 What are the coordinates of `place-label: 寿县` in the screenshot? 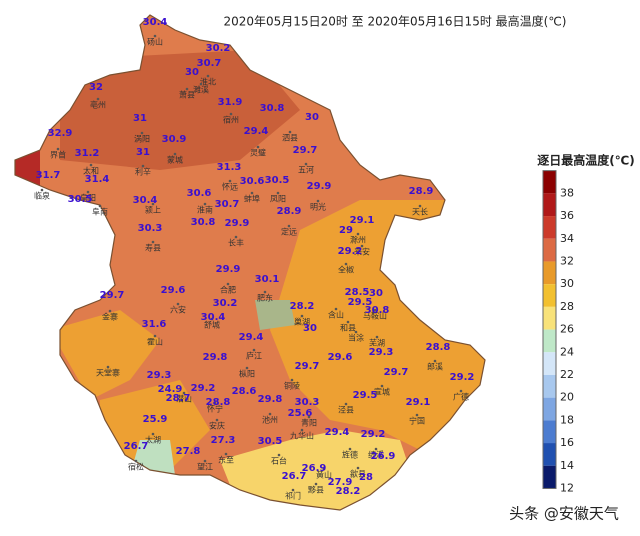 It's located at (153, 248).